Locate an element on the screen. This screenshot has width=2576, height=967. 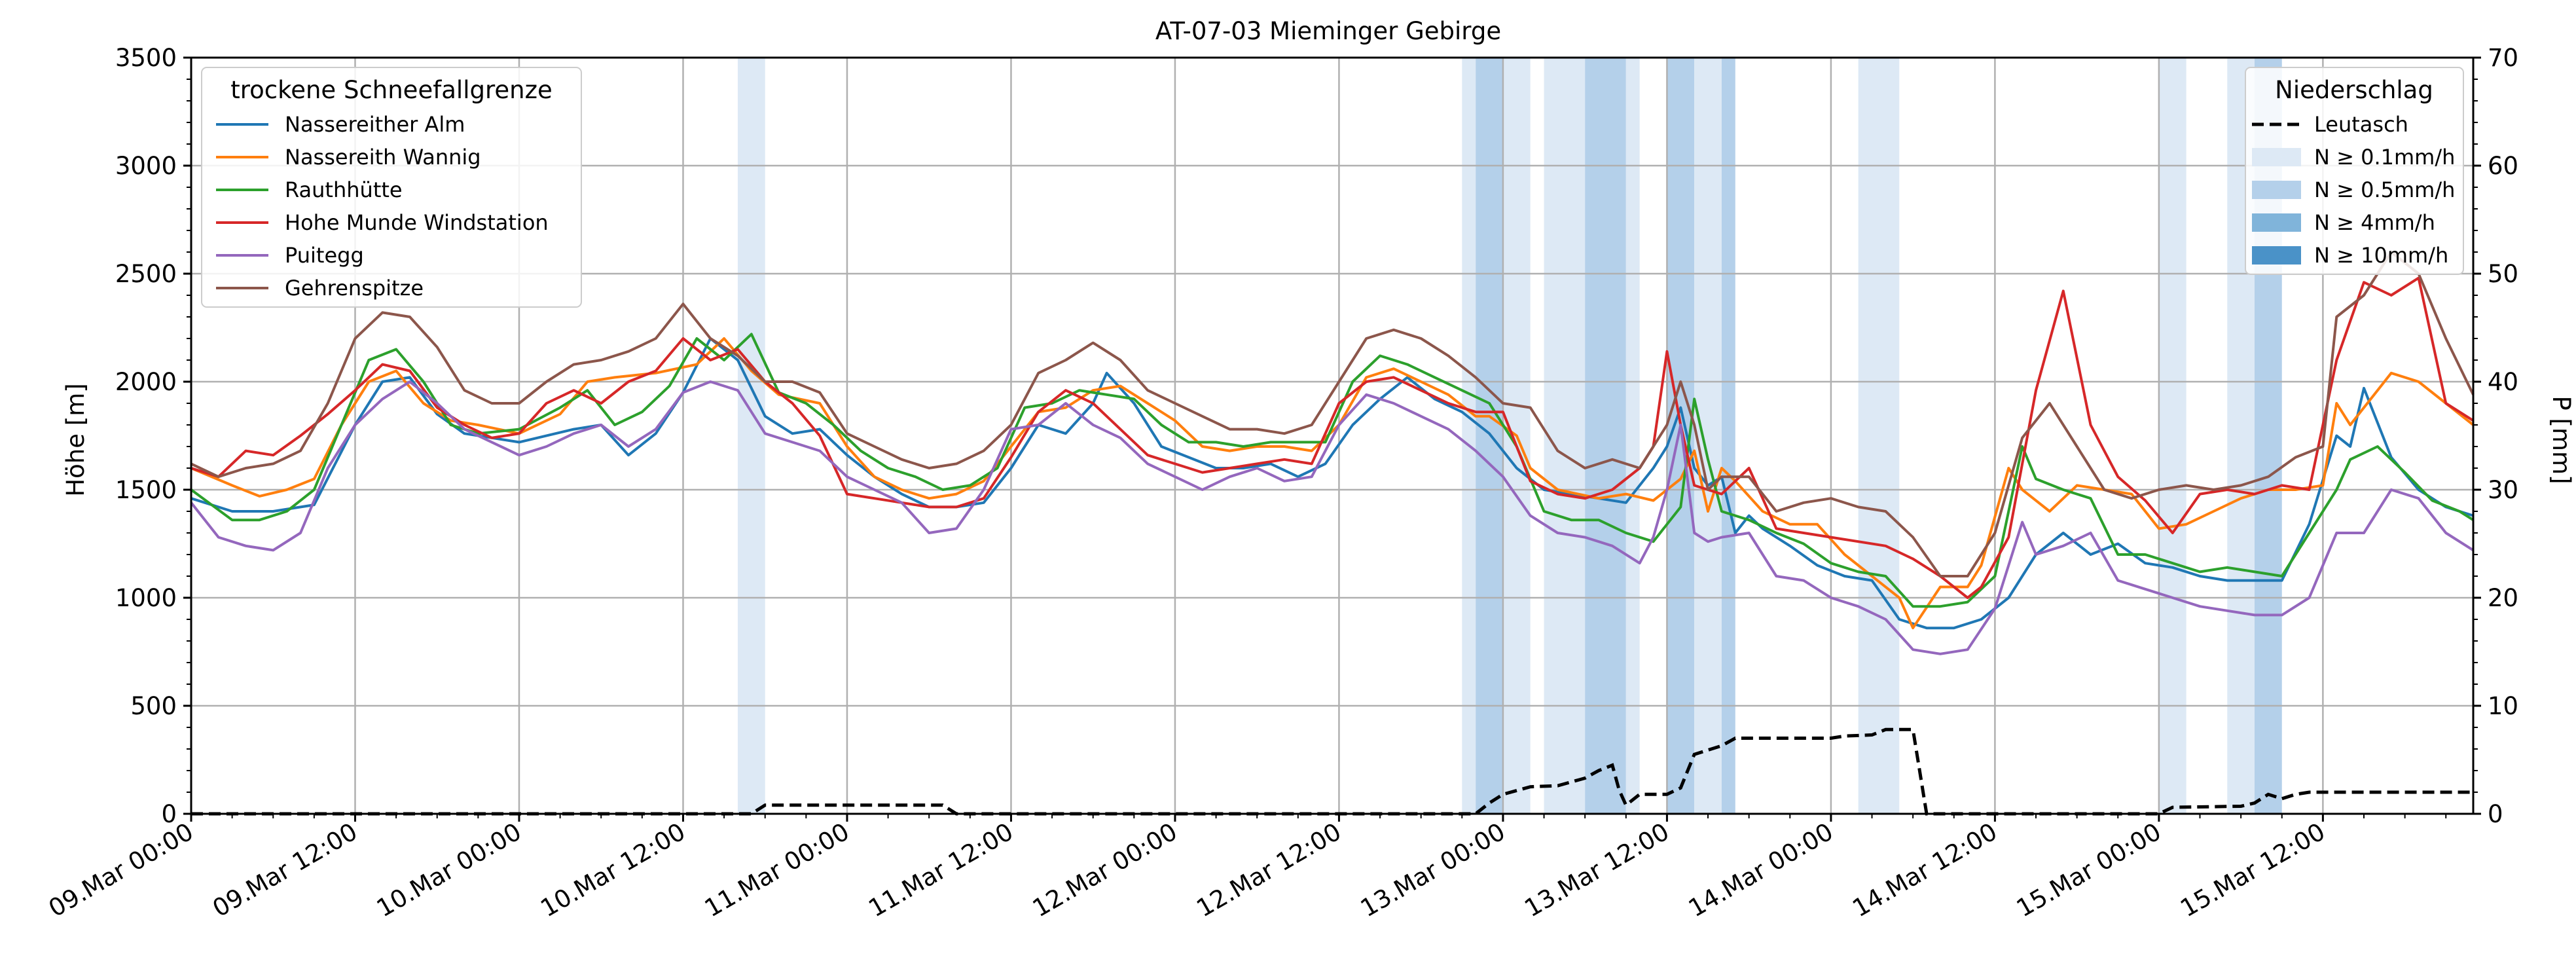
y2-tick-label: 50 is located at coordinates (2503, 274).